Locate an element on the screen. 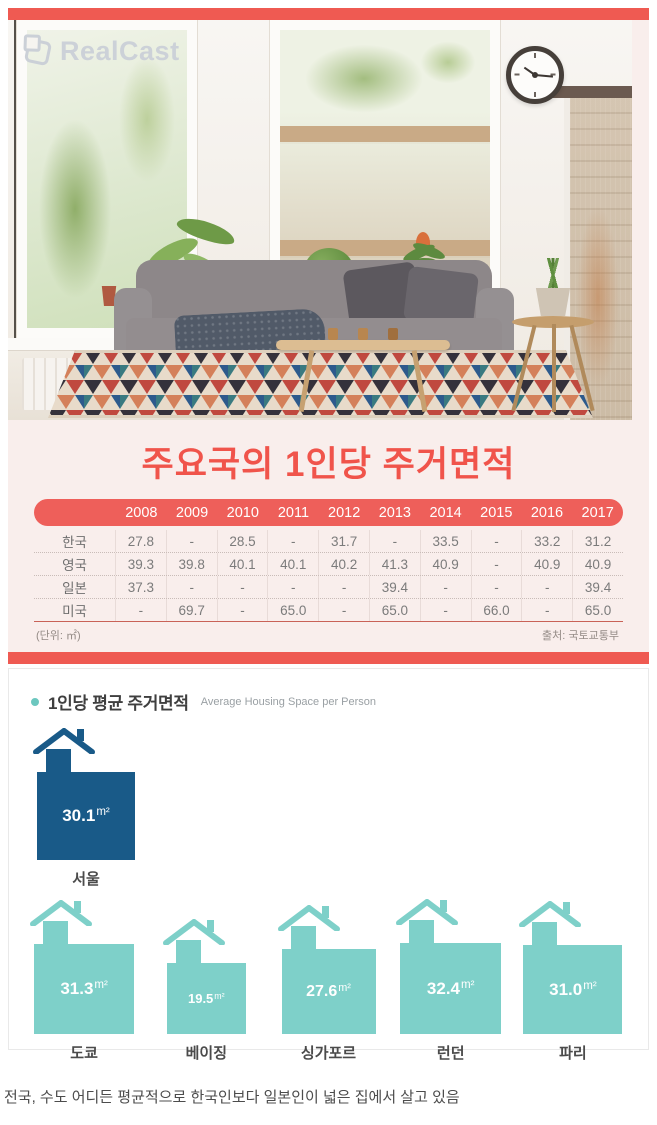  year-header-cell: 2010 is located at coordinates (242, 512).